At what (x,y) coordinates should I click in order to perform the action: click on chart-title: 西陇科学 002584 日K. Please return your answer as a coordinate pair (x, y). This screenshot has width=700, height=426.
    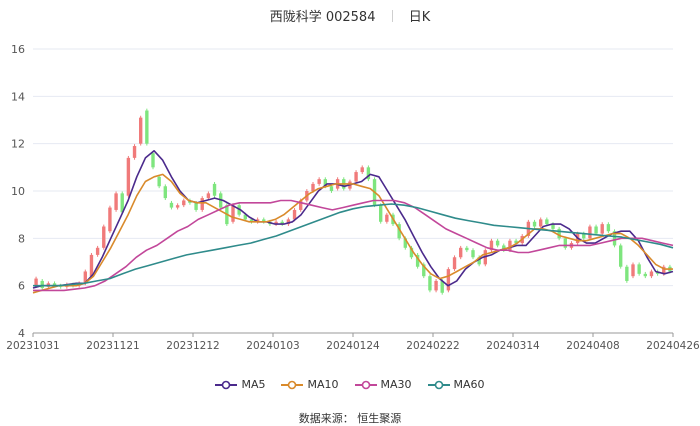
    Looking at the image, I should click on (350, 16).